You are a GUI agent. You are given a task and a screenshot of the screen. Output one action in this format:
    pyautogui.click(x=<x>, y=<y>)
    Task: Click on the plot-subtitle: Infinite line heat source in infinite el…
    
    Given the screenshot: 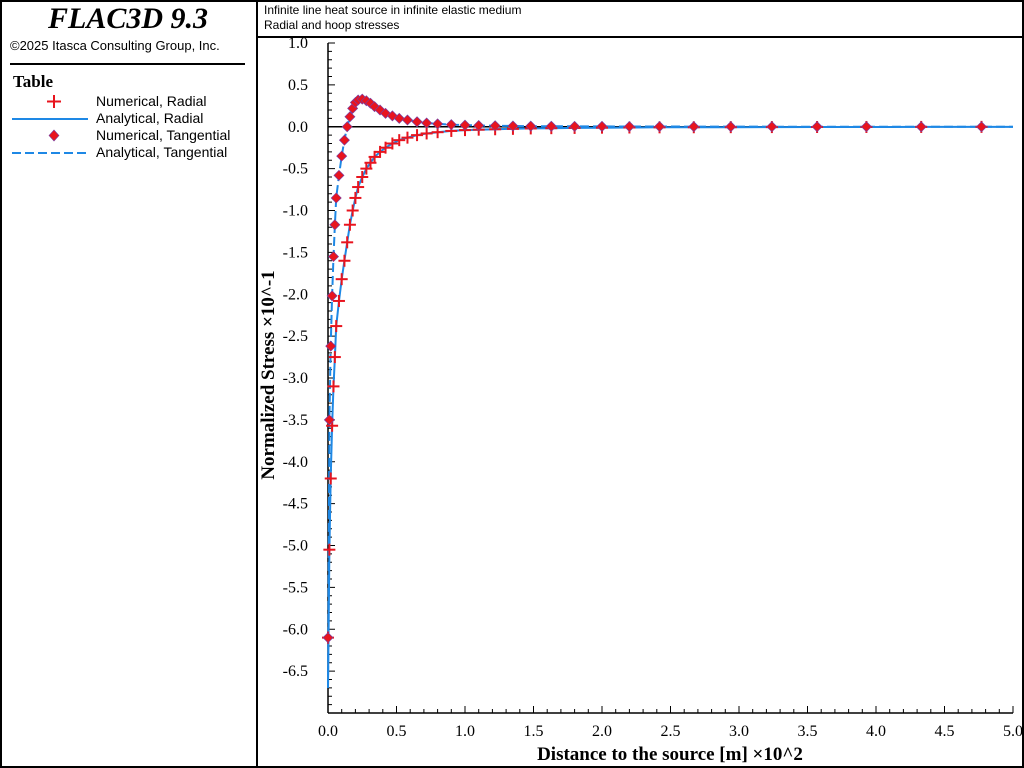 What is the action you would take?
    pyautogui.click(x=393, y=10)
    